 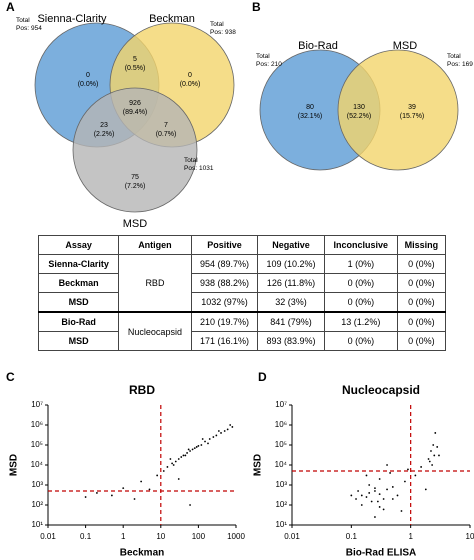 What do you see at coordinates (135, 68) in the screenshot?
I see `region-percent: (0.5%)` at bounding box center [135, 68].